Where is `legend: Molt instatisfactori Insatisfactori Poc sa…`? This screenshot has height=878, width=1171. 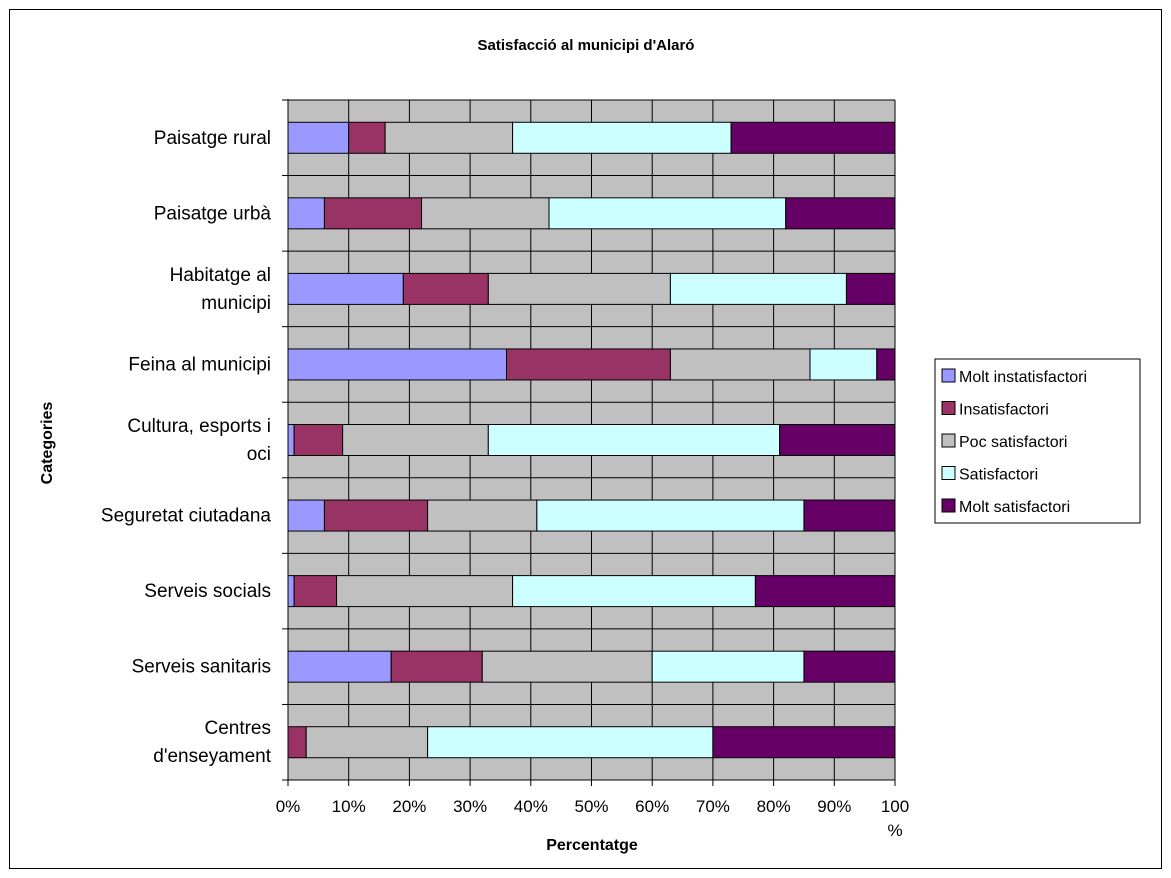 legend: Molt instatisfactori Insatisfactori Poc sa… is located at coordinates (1037, 441).